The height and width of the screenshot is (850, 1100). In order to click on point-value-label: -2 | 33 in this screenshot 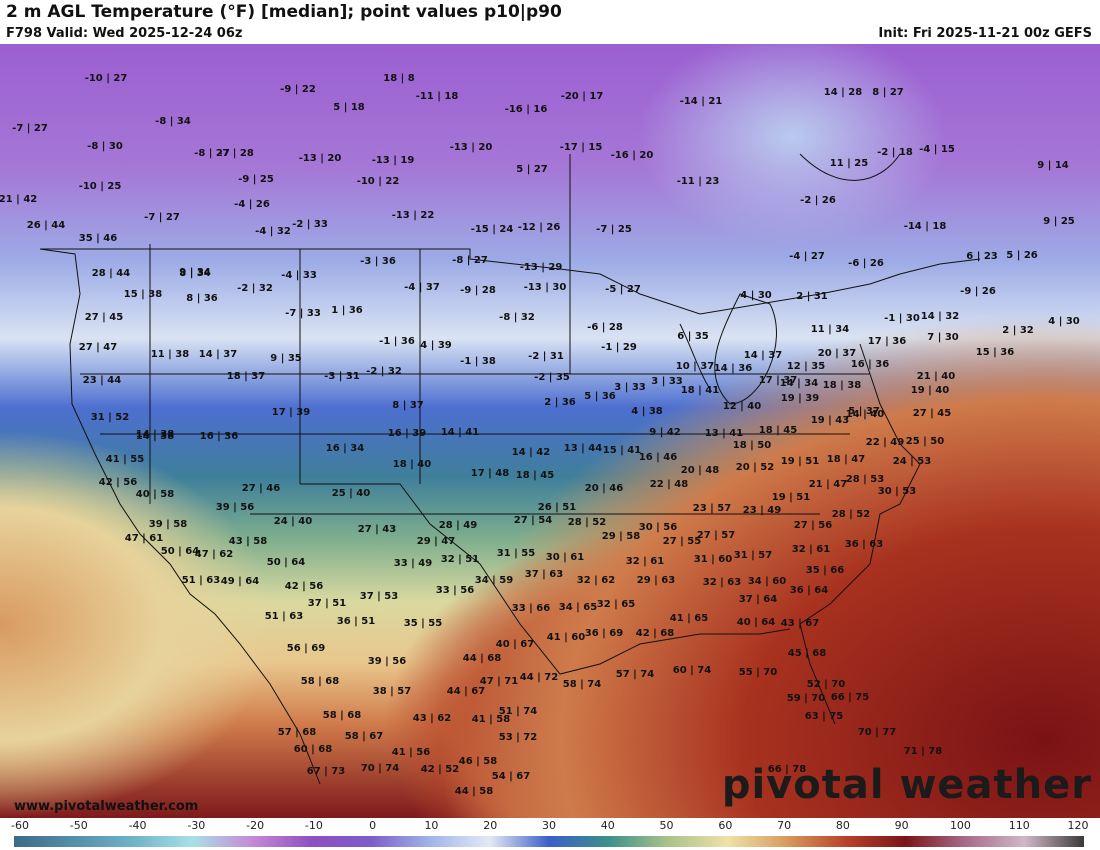, I will do `click(310, 224)`.